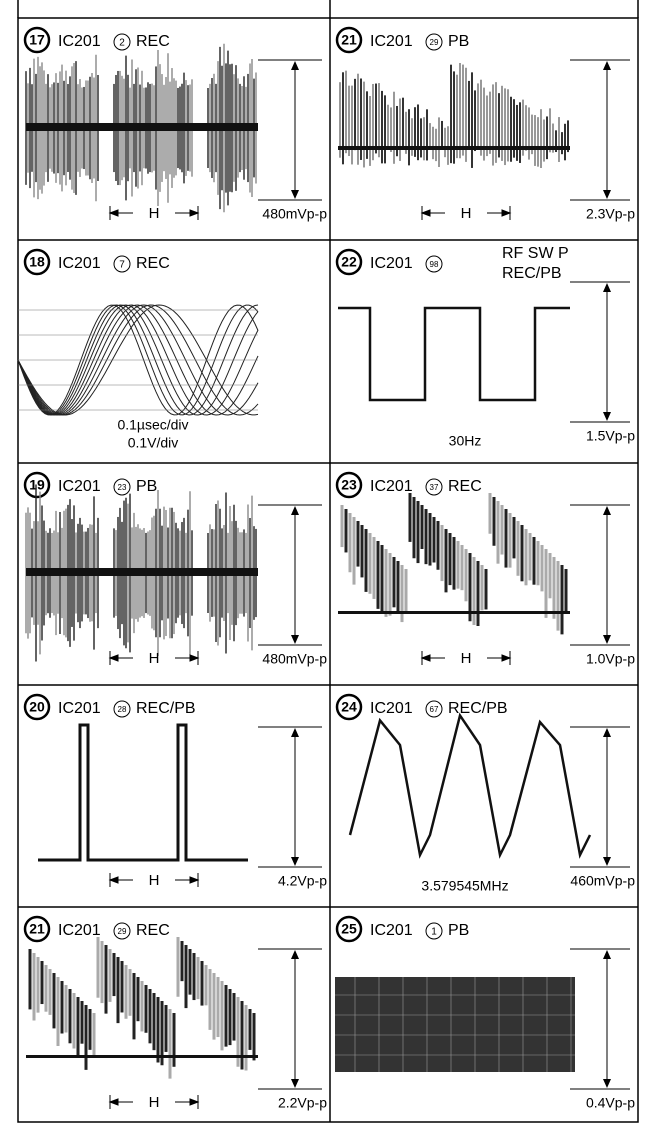 Image resolution: width=656 pixels, height=1134 pixels. Describe the element at coordinates (153, 443) in the screenshot. I see `note: 0.1V/div` at that location.